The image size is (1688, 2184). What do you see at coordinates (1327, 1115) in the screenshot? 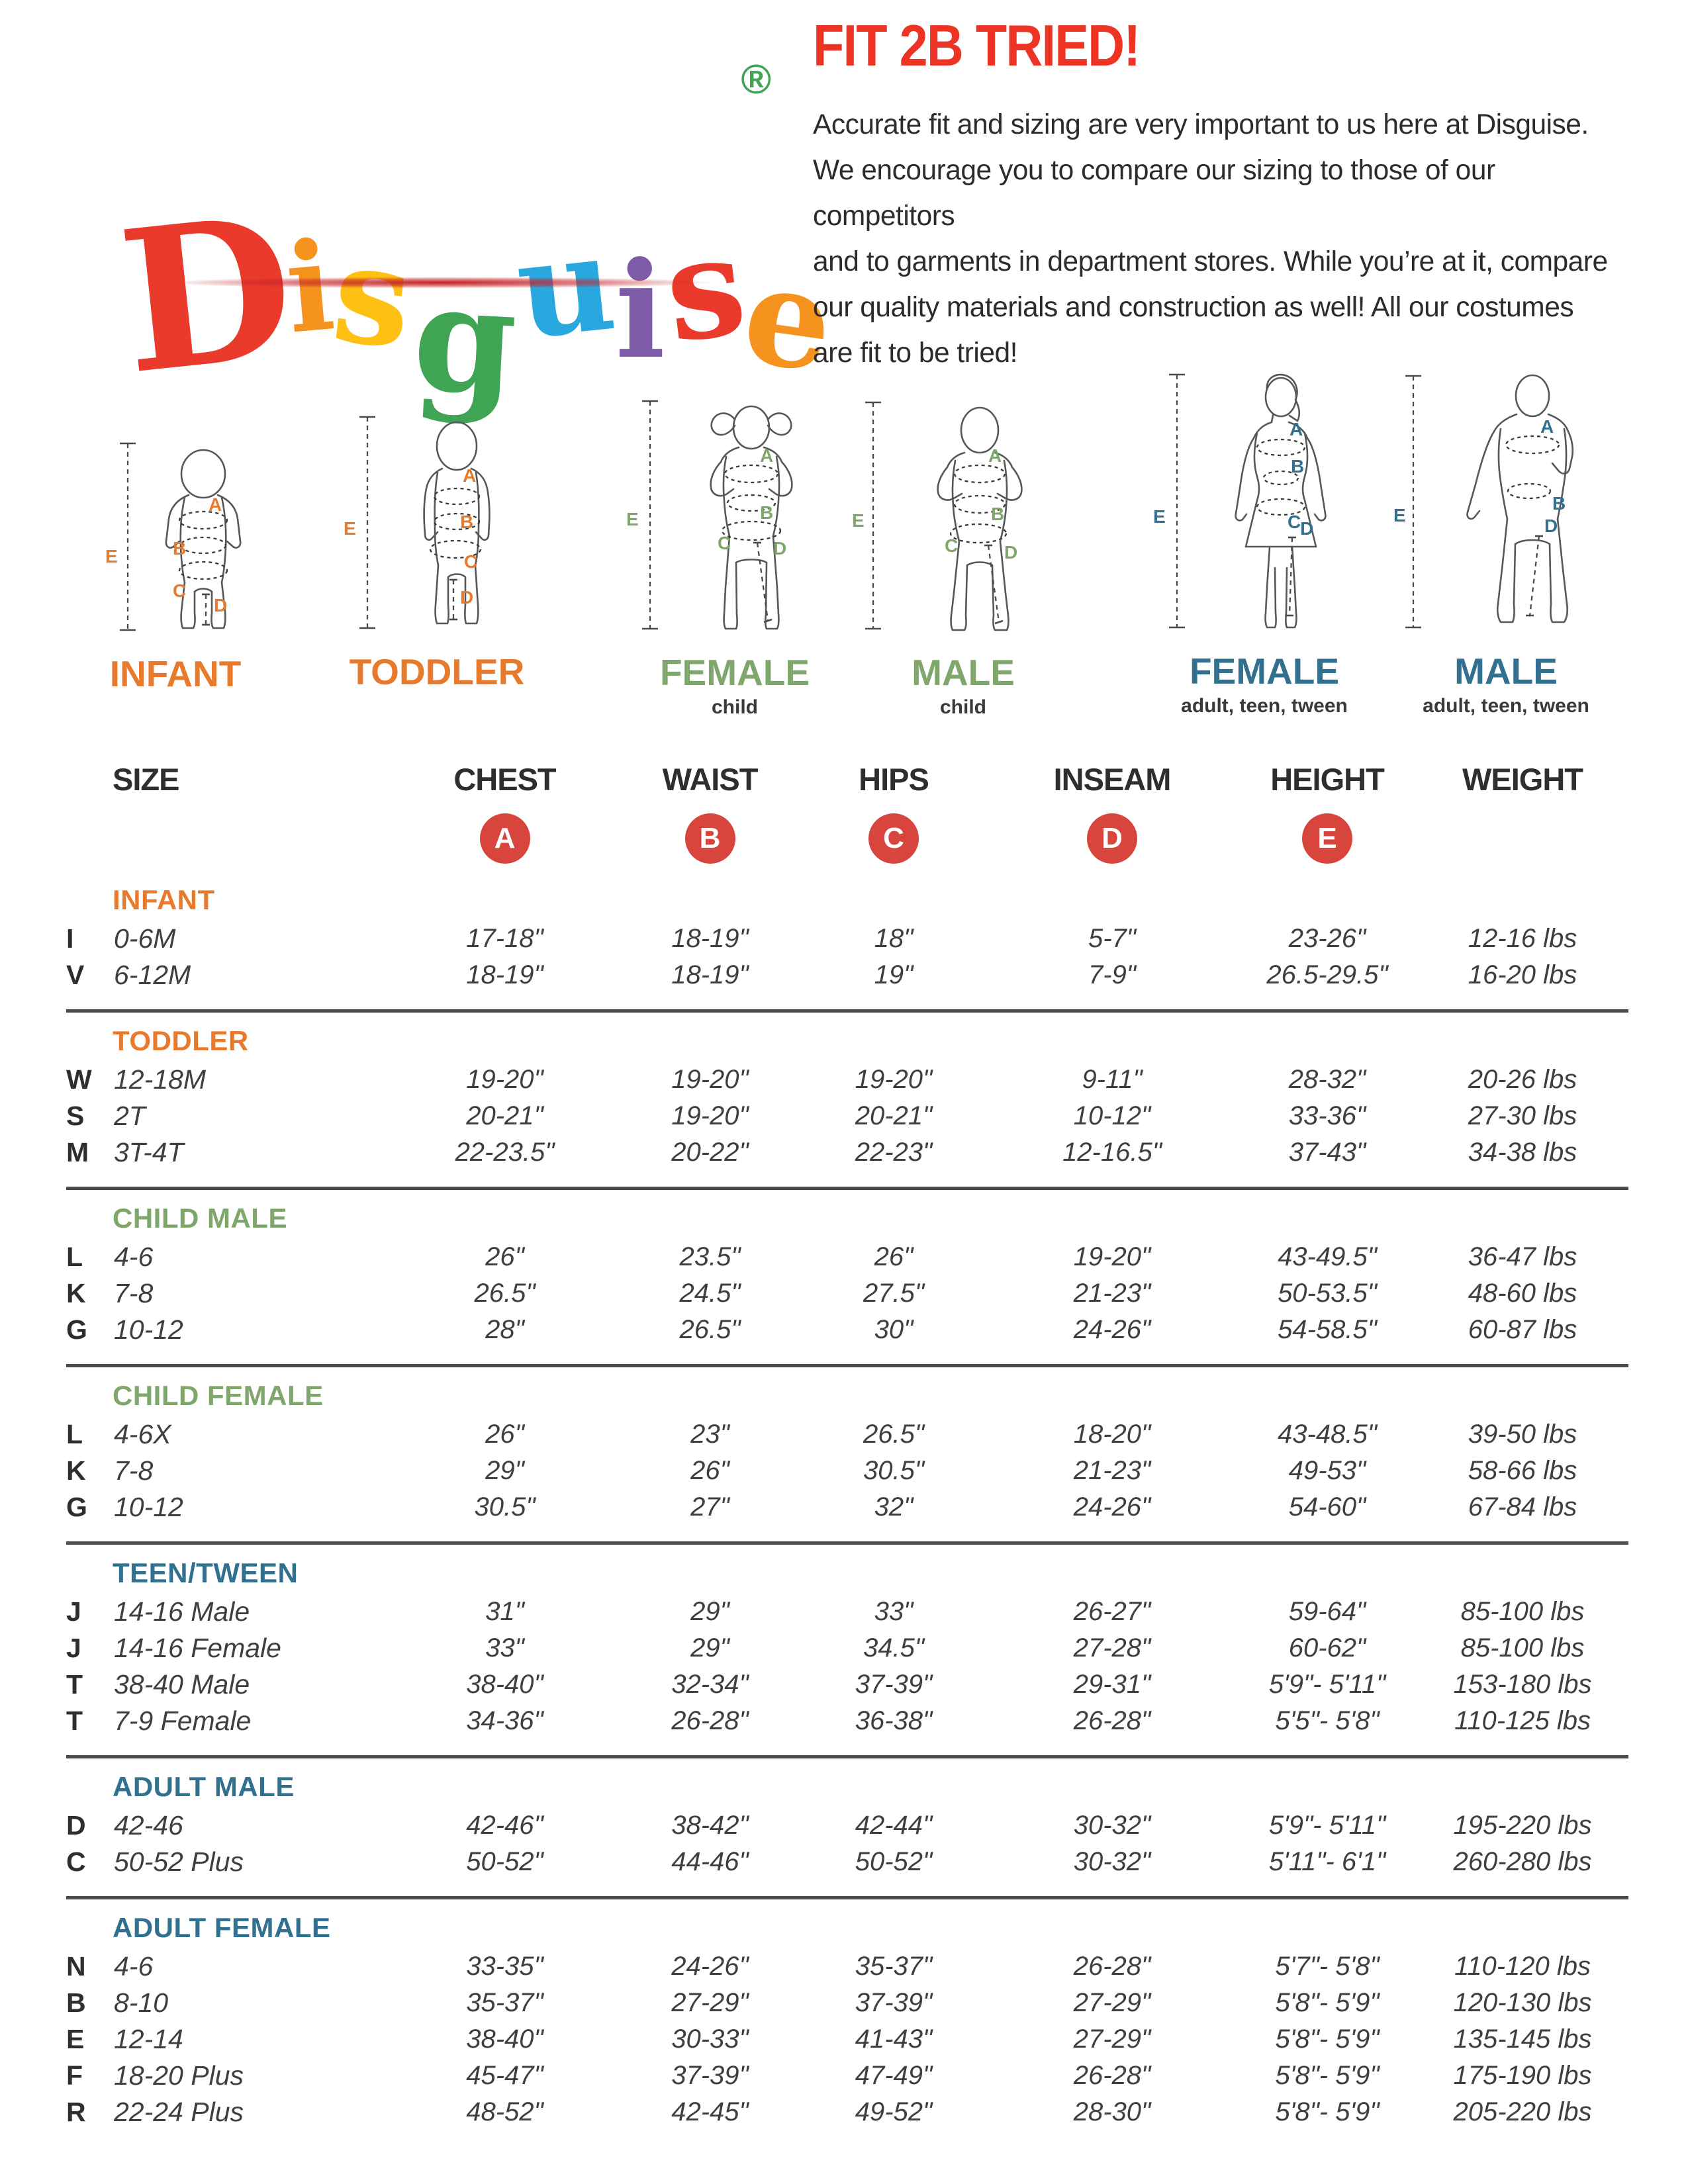
I see `cell-height: 33-36"` at bounding box center [1327, 1115].